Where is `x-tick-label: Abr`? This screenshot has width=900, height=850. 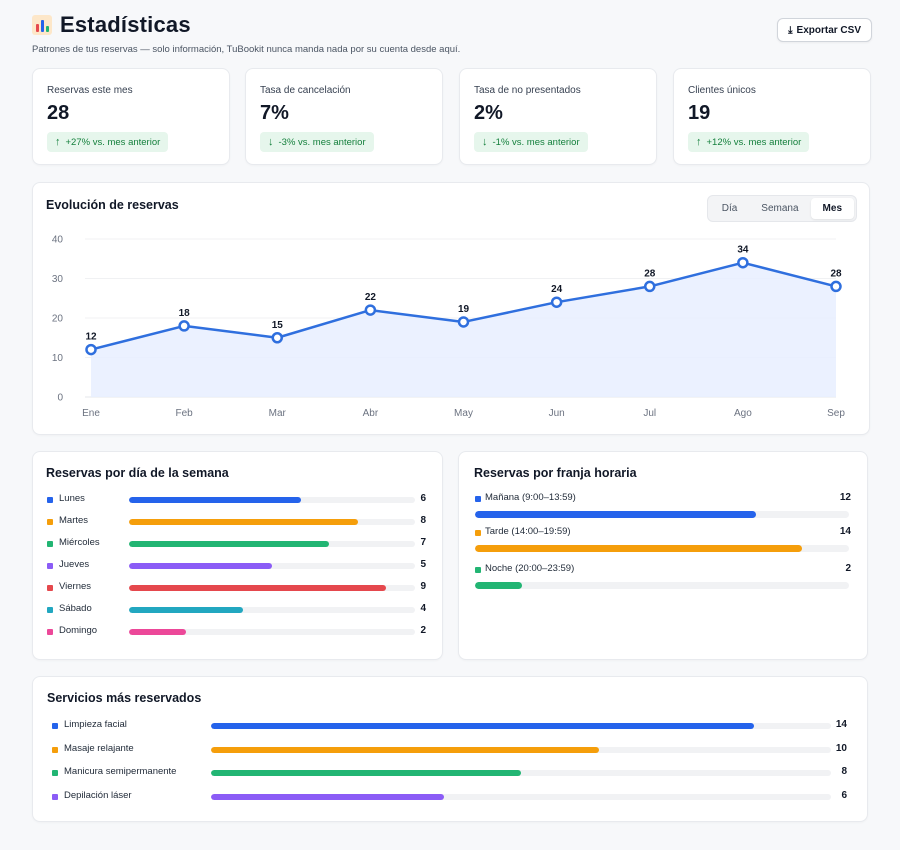
x-tick-label: Abr is located at coordinates (371, 413).